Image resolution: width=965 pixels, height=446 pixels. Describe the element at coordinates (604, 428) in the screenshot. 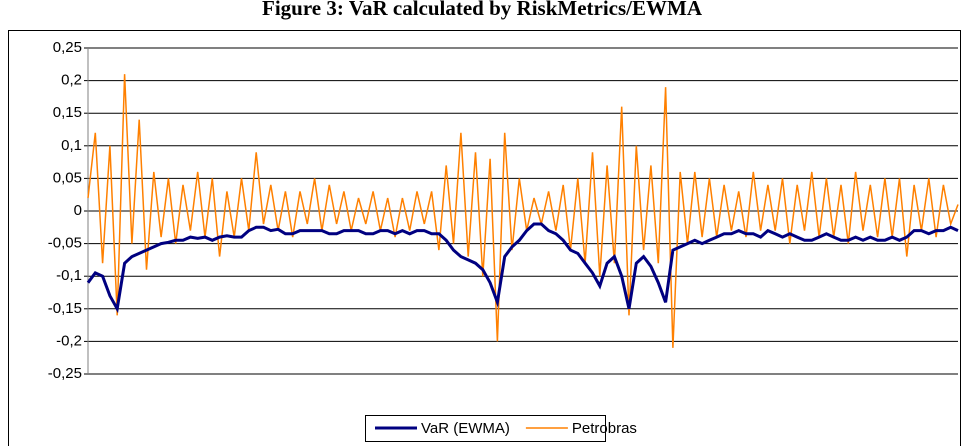

I see `legend-label: Petrobras` at that location.